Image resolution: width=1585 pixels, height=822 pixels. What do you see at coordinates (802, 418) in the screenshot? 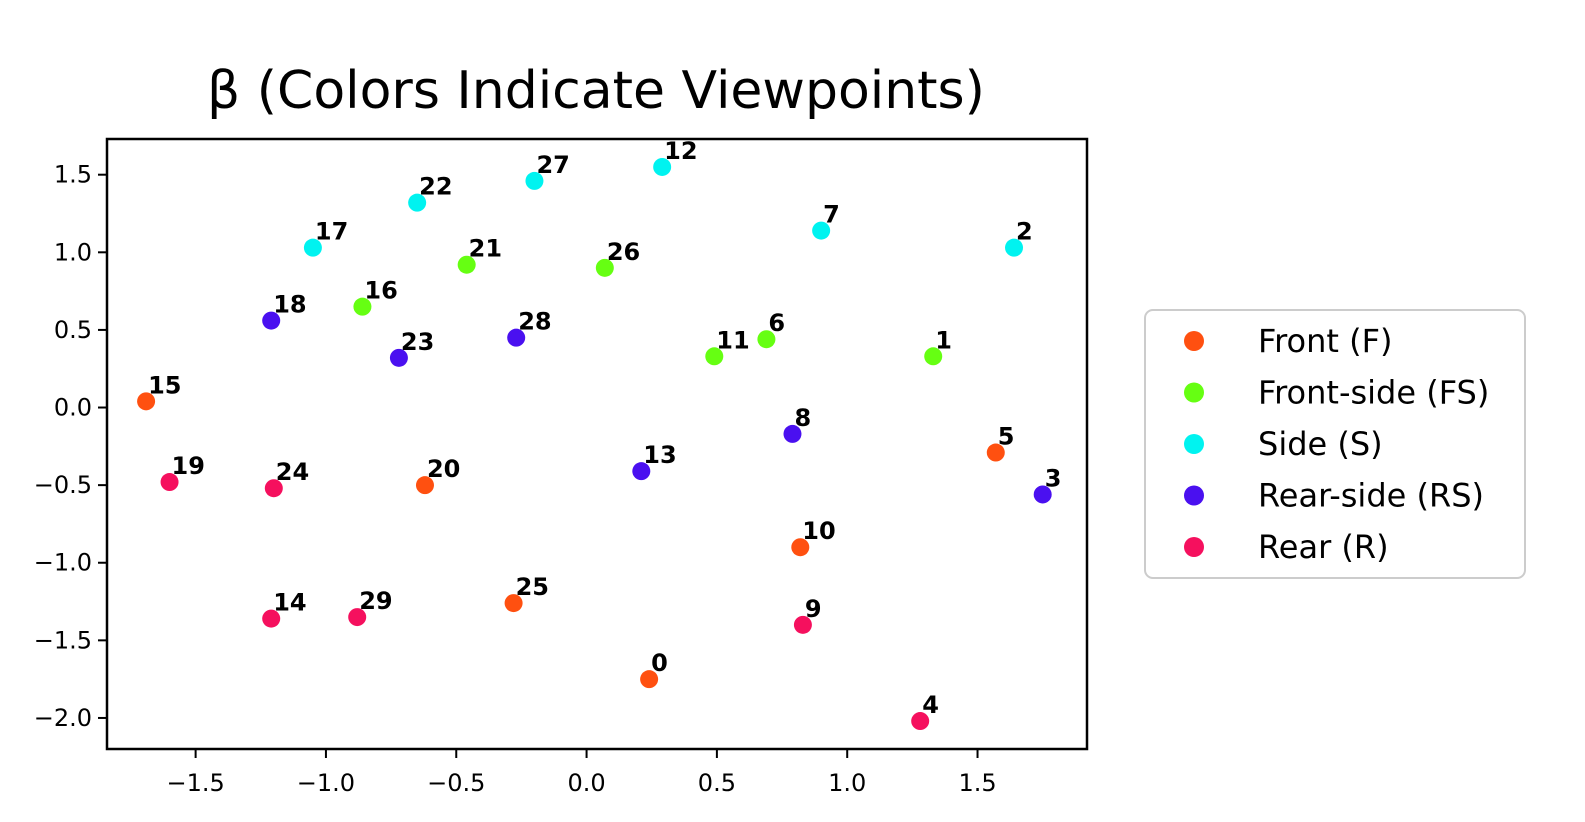
I see `data-point-label: 8` at bounding box center [802, 418].